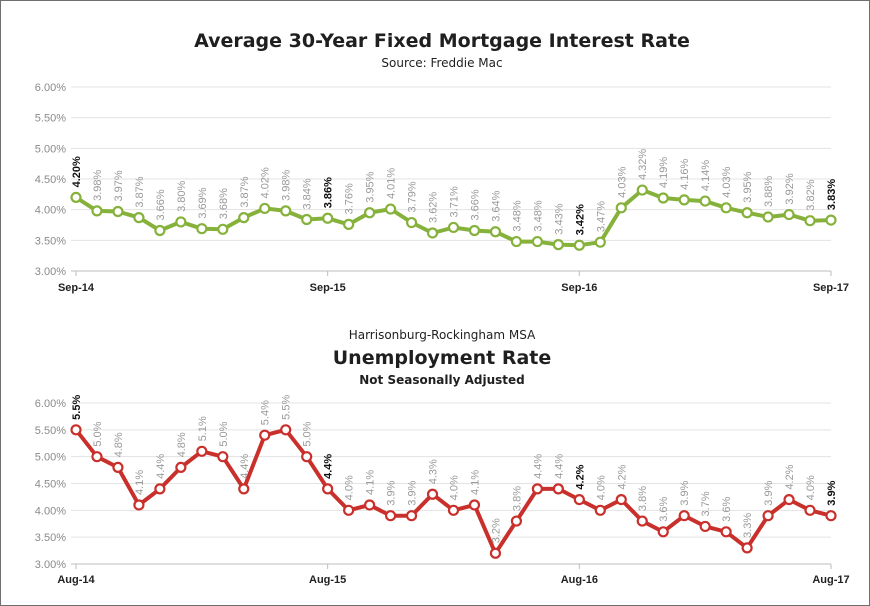  I want to click on chart1-data-label: 3.48%, so click(538, 215).